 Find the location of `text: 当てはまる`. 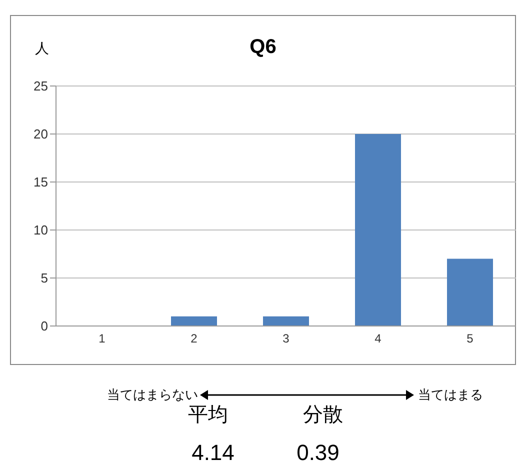

text: 当てはまる is located at coordinates (451, 395).